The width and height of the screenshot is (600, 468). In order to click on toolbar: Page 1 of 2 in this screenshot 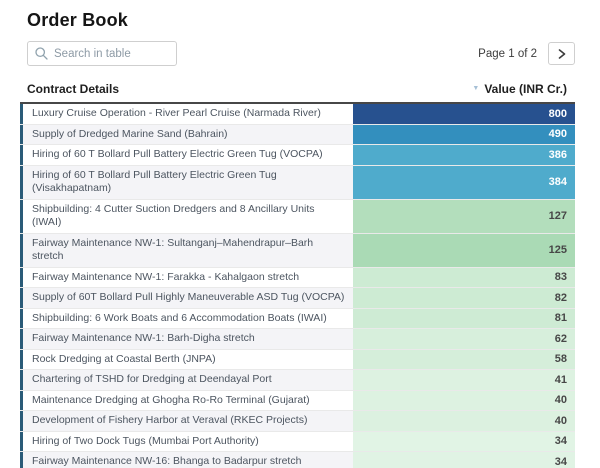, I will do `click(301, 53)`.